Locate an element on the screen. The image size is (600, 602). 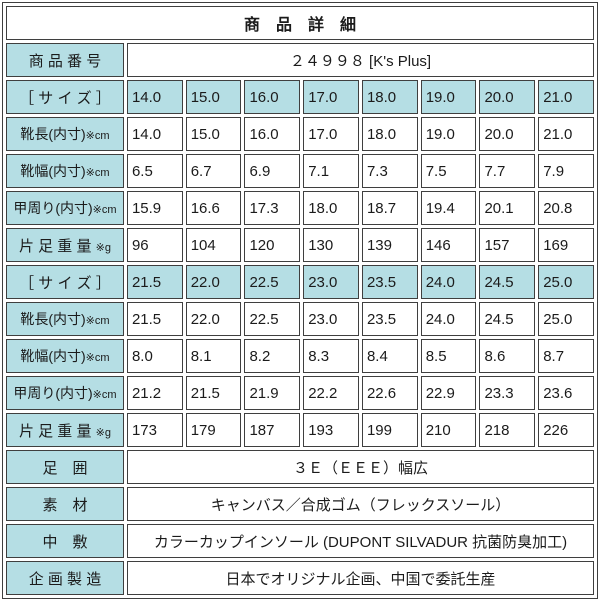
value-cell: 23.0 is located at coordinates (331, 319).